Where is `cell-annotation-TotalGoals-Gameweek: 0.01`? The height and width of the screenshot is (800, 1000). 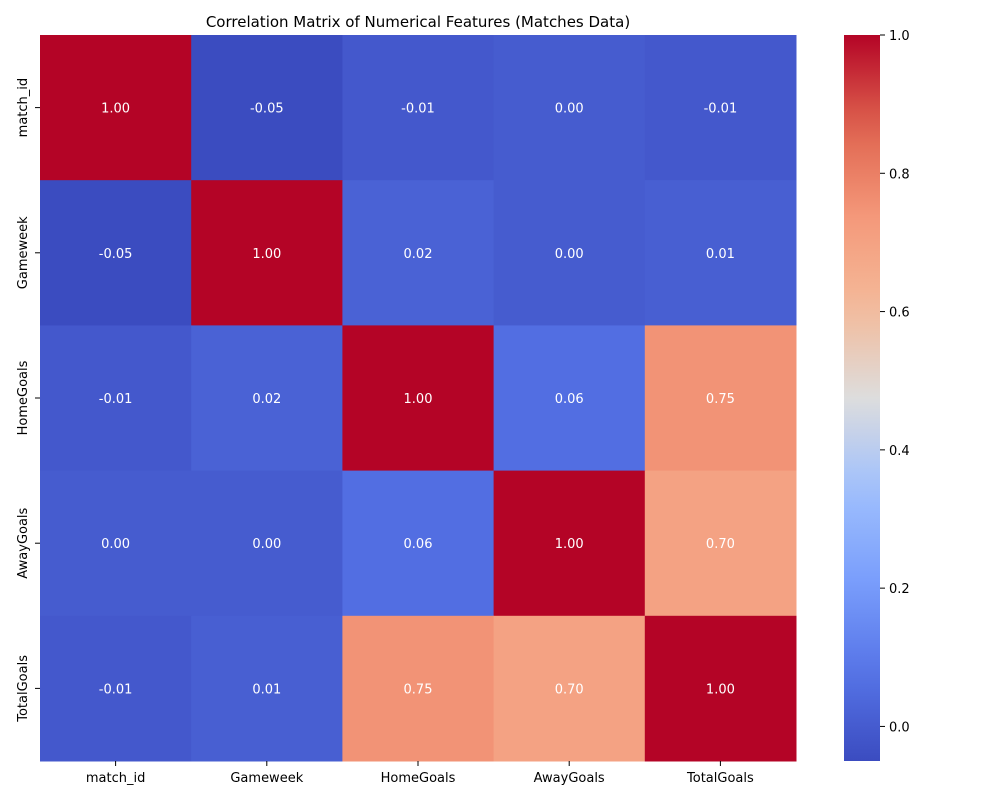 cell-annotation-TotalGoals-Gameweek: 0.01 is located at coordinates (266, 689).